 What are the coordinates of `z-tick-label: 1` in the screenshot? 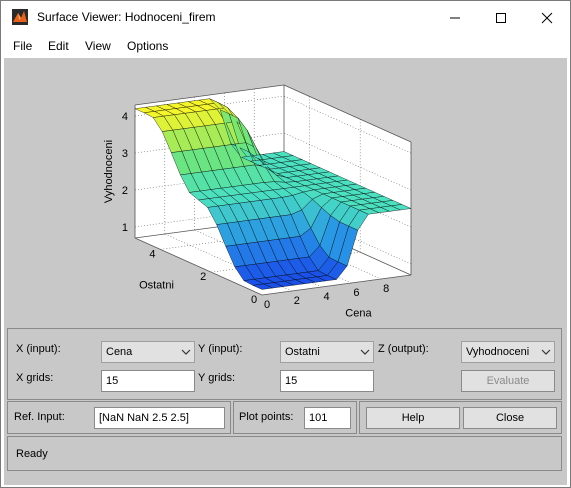 It's located at (125, 228).